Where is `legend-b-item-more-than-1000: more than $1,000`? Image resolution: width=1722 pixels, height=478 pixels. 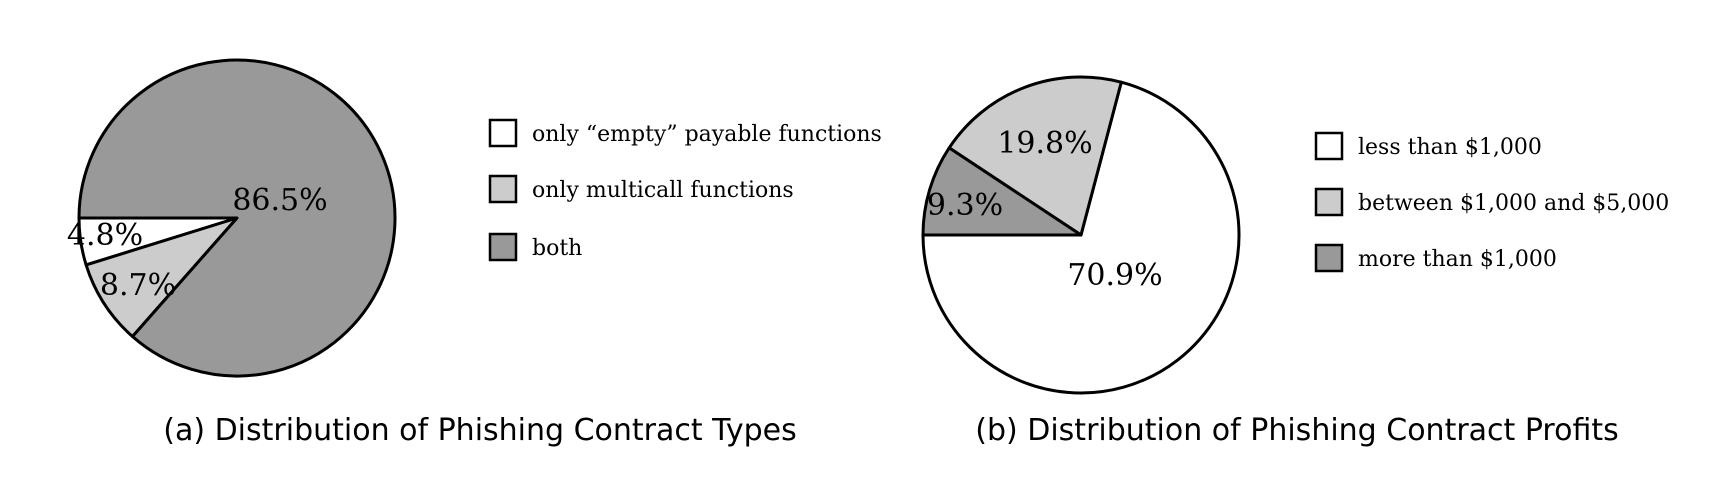
legend-b-item-more-than-1000: more than $1,000 is located at coordinates (1435, 258).